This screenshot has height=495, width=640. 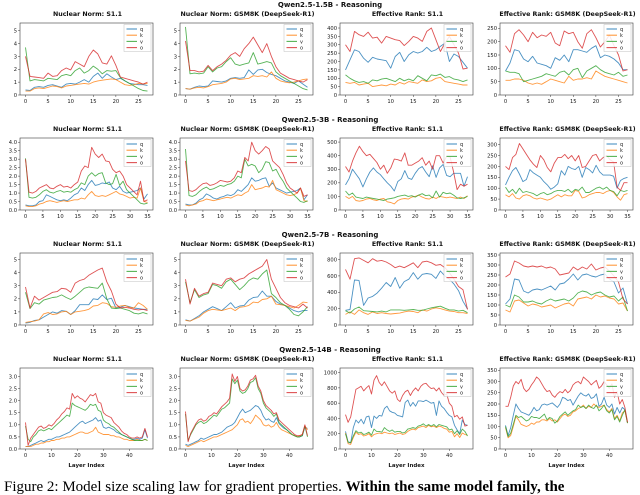 I want to click on y-tick-label: 2, so click(x=15, y=300).